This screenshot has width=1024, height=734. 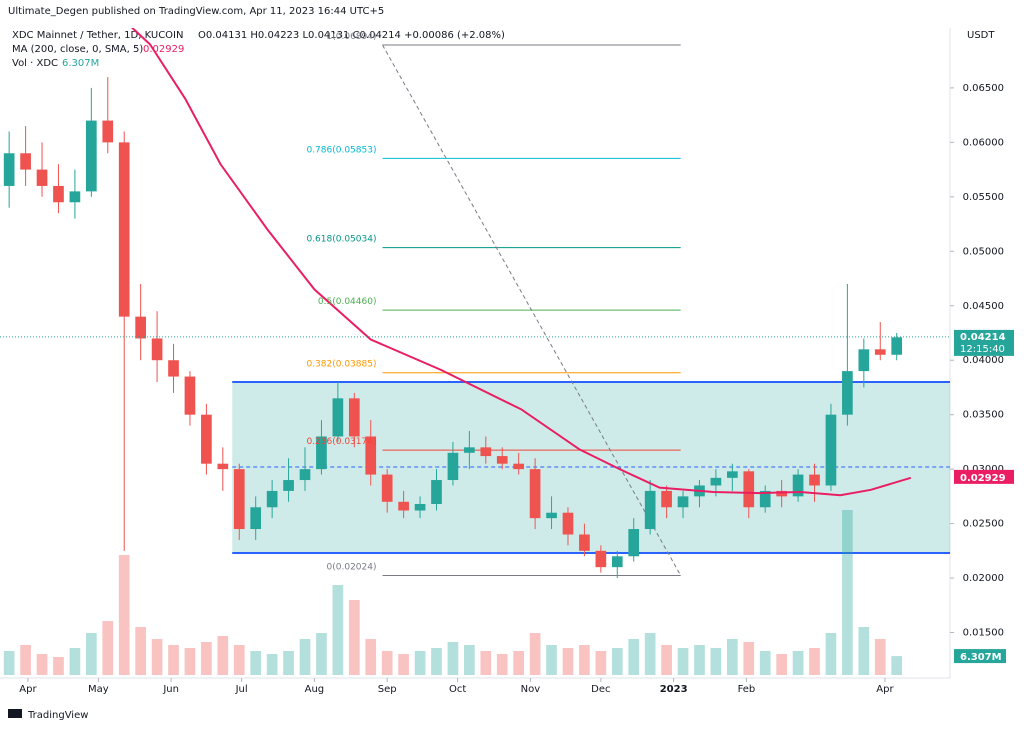 I want to click on x-tick-label: May, so click(x=98, y=689).